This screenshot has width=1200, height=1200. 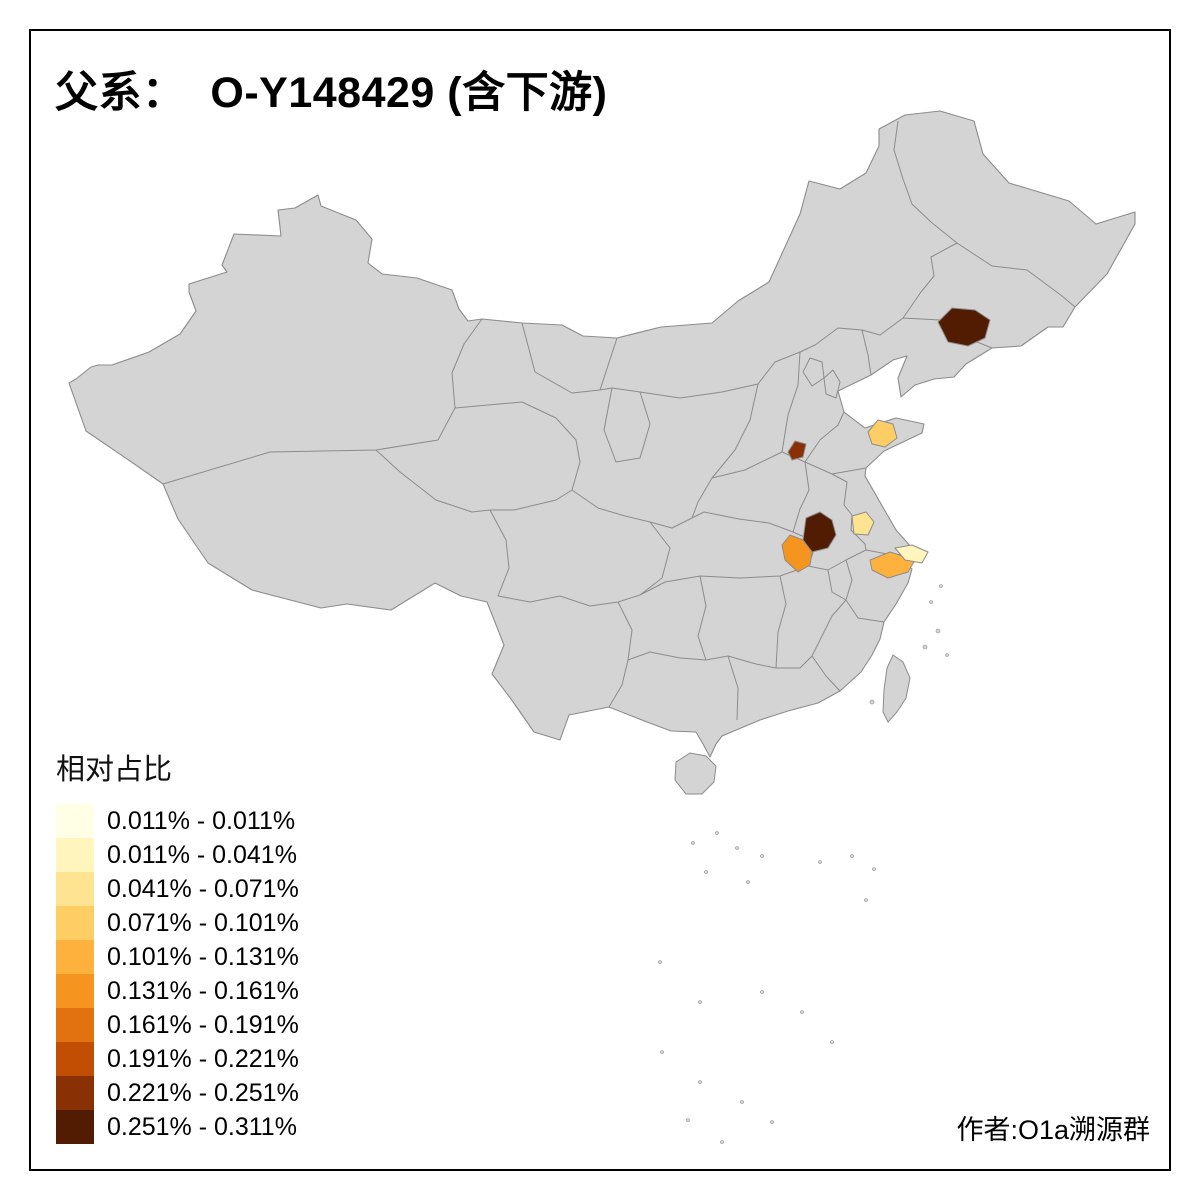 I want to click on region-central-anhui, so click(x=863, y=523).